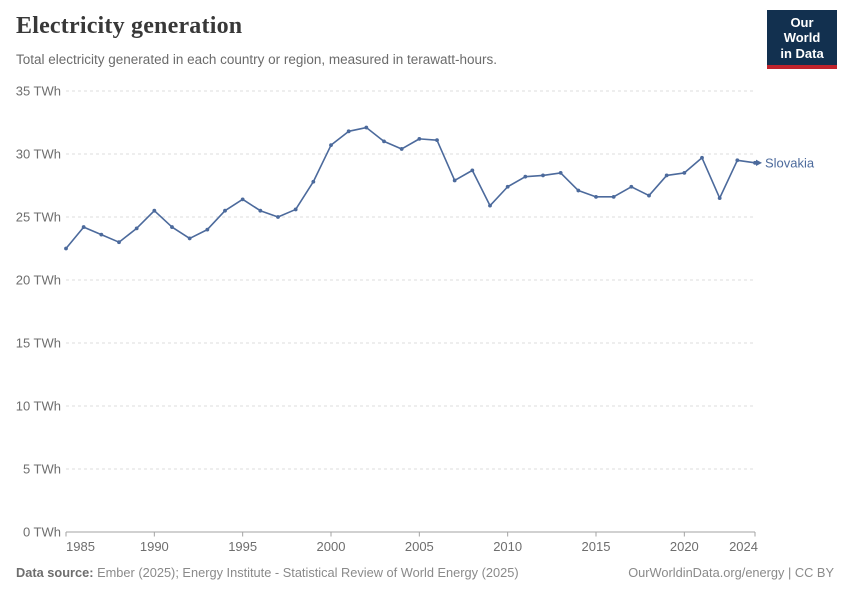 This screenshot has width=850, height=600. I want to click on owid-logo: Our World in Data, so click(802, 39).